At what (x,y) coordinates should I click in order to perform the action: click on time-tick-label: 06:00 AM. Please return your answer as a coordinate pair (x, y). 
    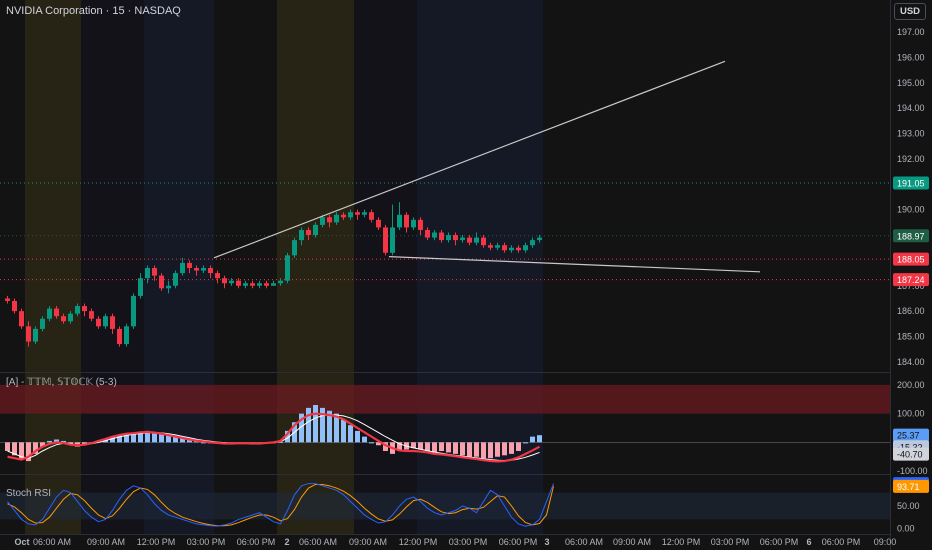
    Looking at the image, I should click on (584, 542).